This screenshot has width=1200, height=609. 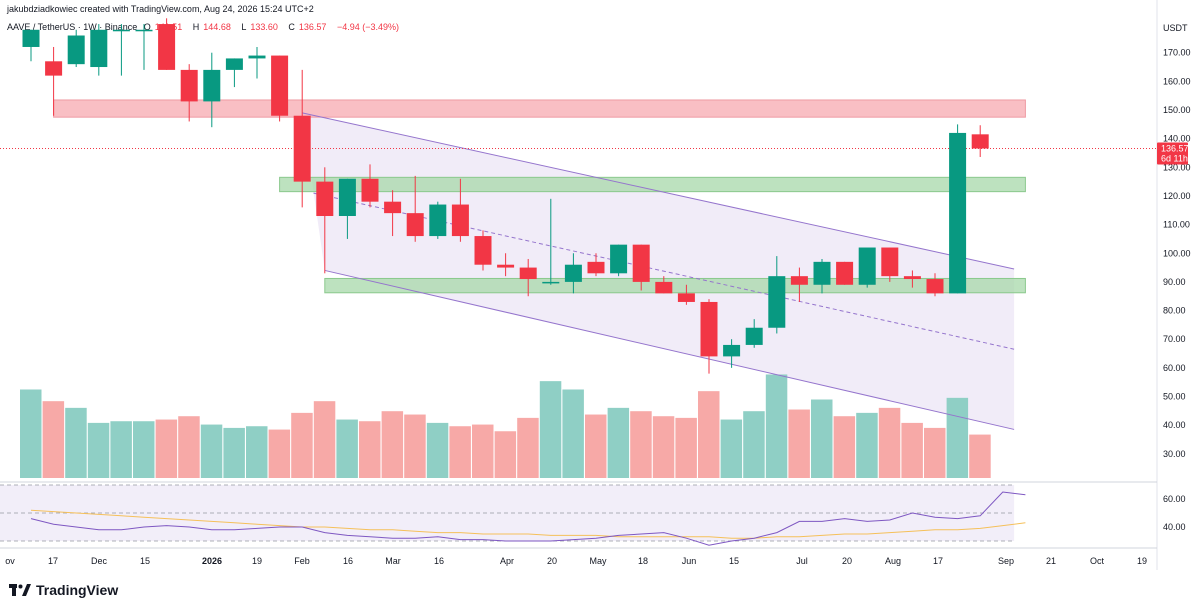 I want to click on price-tick-label: 30.00, so click(x=1174, y=454).